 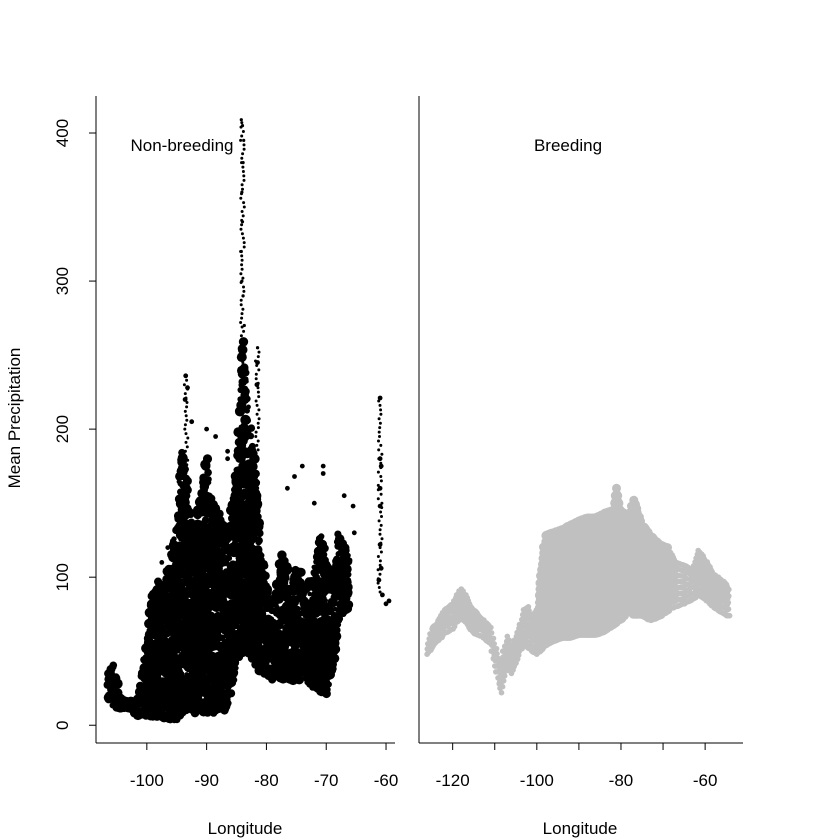 What do you see at coordinates (181, 145) in the screenshot?
I see `non-breeding-label: Non-breeding` at bounding box center [181, 145].